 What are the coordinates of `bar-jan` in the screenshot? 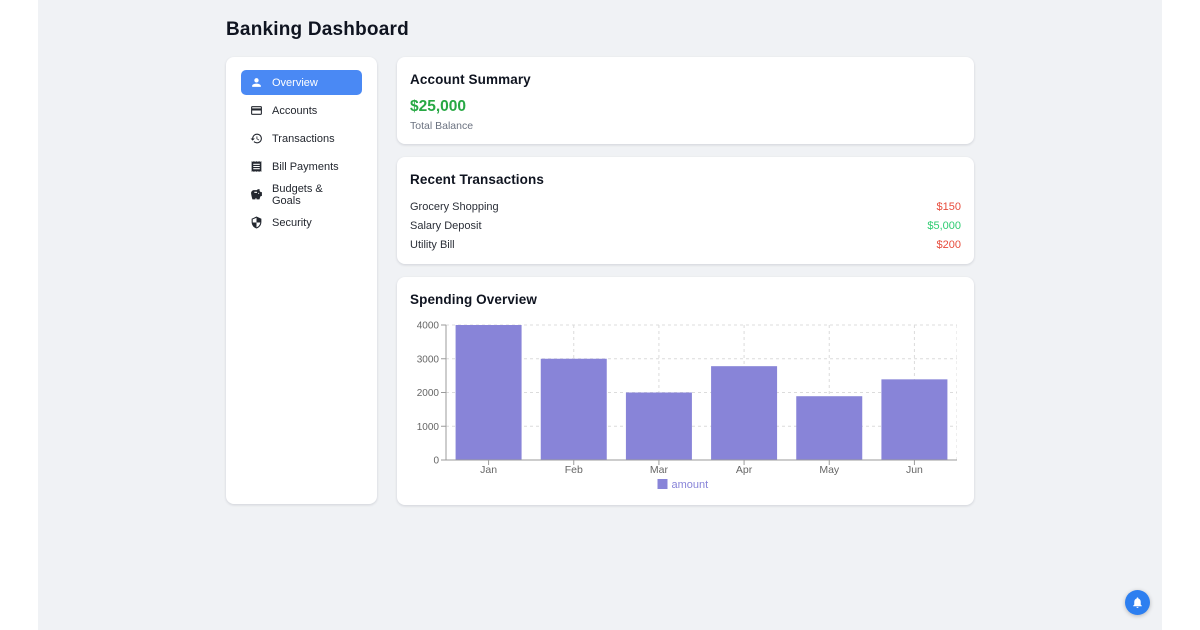 It's located at (488, 392).